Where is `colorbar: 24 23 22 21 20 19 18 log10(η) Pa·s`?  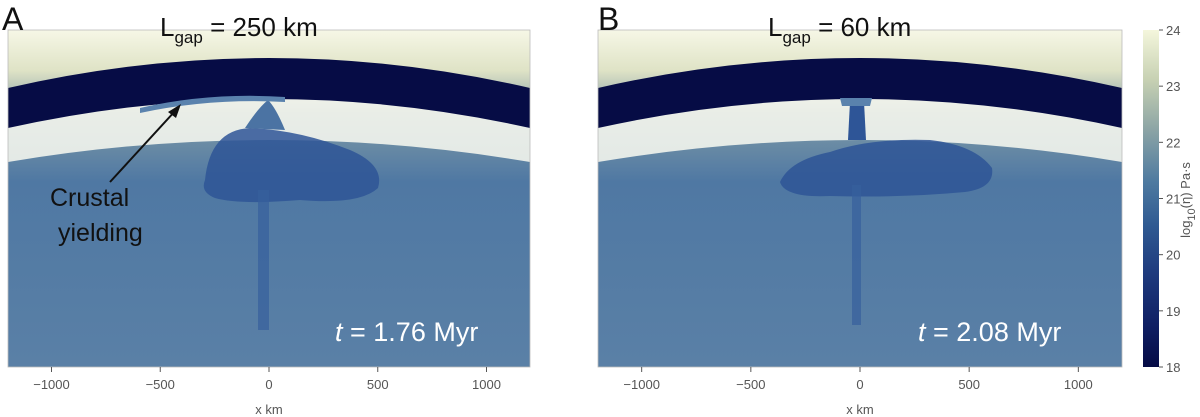
colorbar: 24 23 22 21 20 19 18 log10(η) Pa·s is located at coordinates (1170, 199).